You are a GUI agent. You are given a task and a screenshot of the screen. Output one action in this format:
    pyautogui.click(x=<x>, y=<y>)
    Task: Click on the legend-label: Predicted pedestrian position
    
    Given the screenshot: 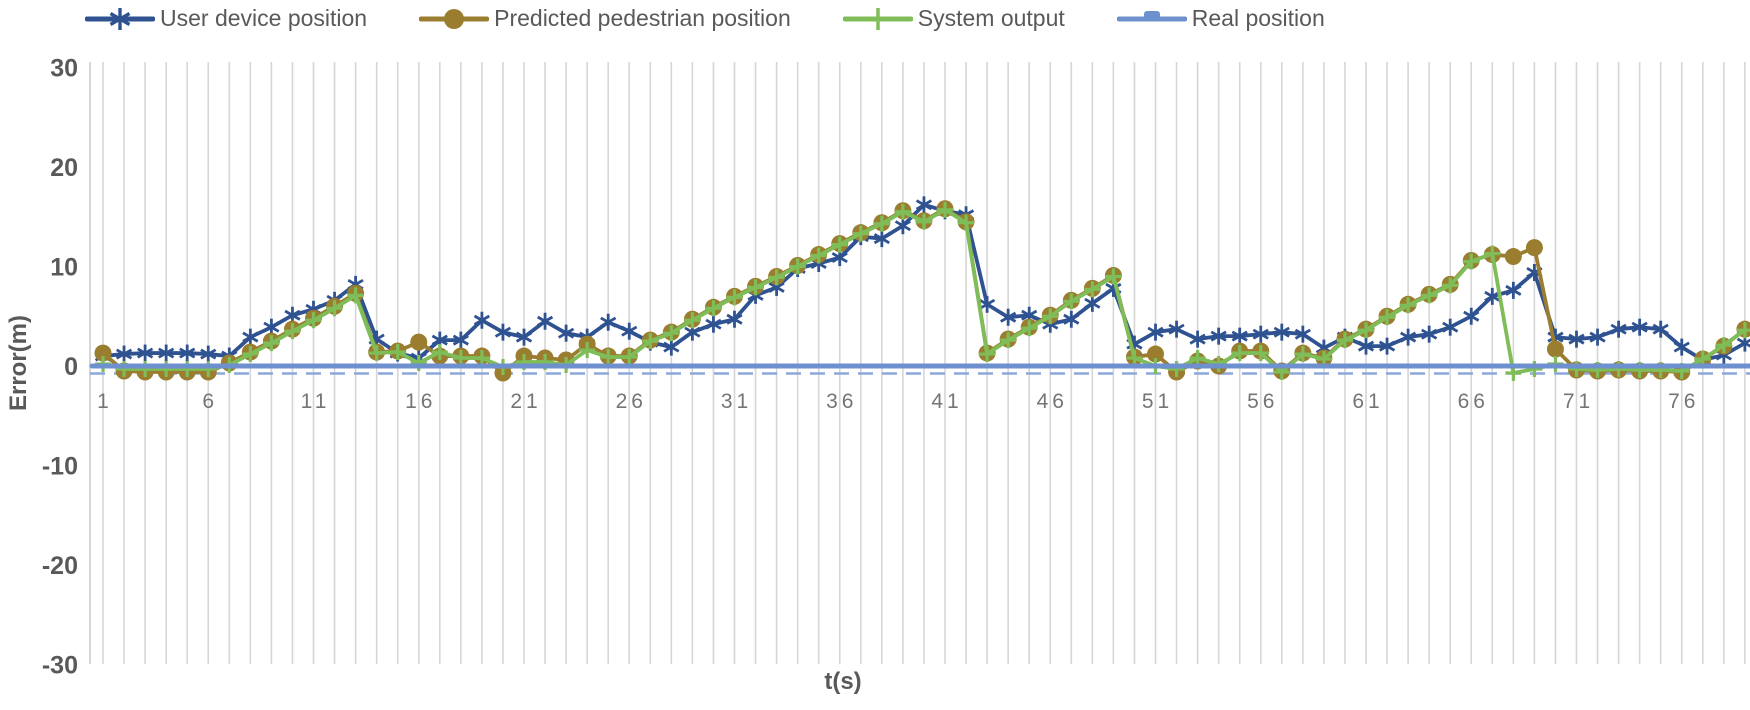 What is the action you would take?
    pyautogui.click(x=642, y=18)
    